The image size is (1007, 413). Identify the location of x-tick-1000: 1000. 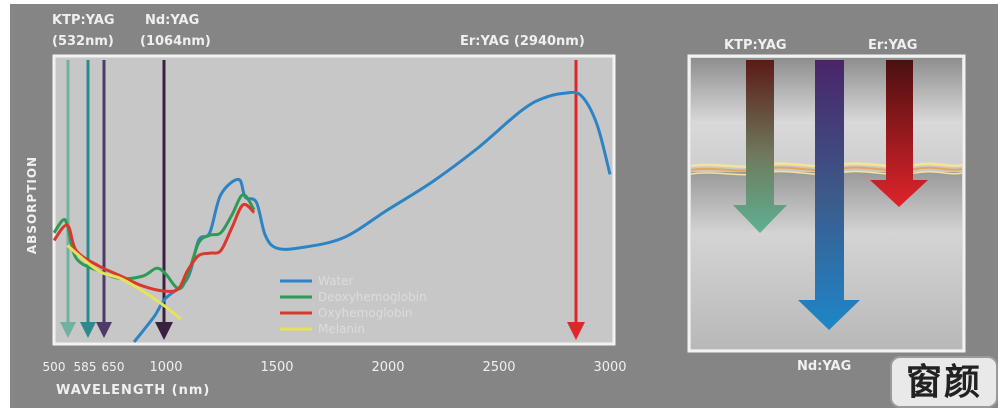
(165, 367).